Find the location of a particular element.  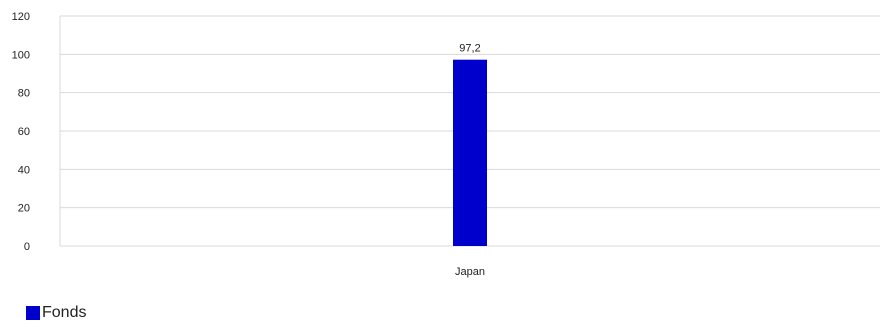

x-tick-label: Japan is located at coordinates (470, 272).